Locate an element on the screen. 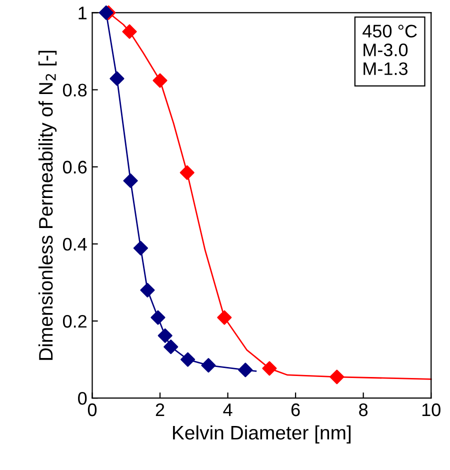 This screenshot has height=470, width=450. y-tick-label: 0.2 is located at coordinates (74, 321).